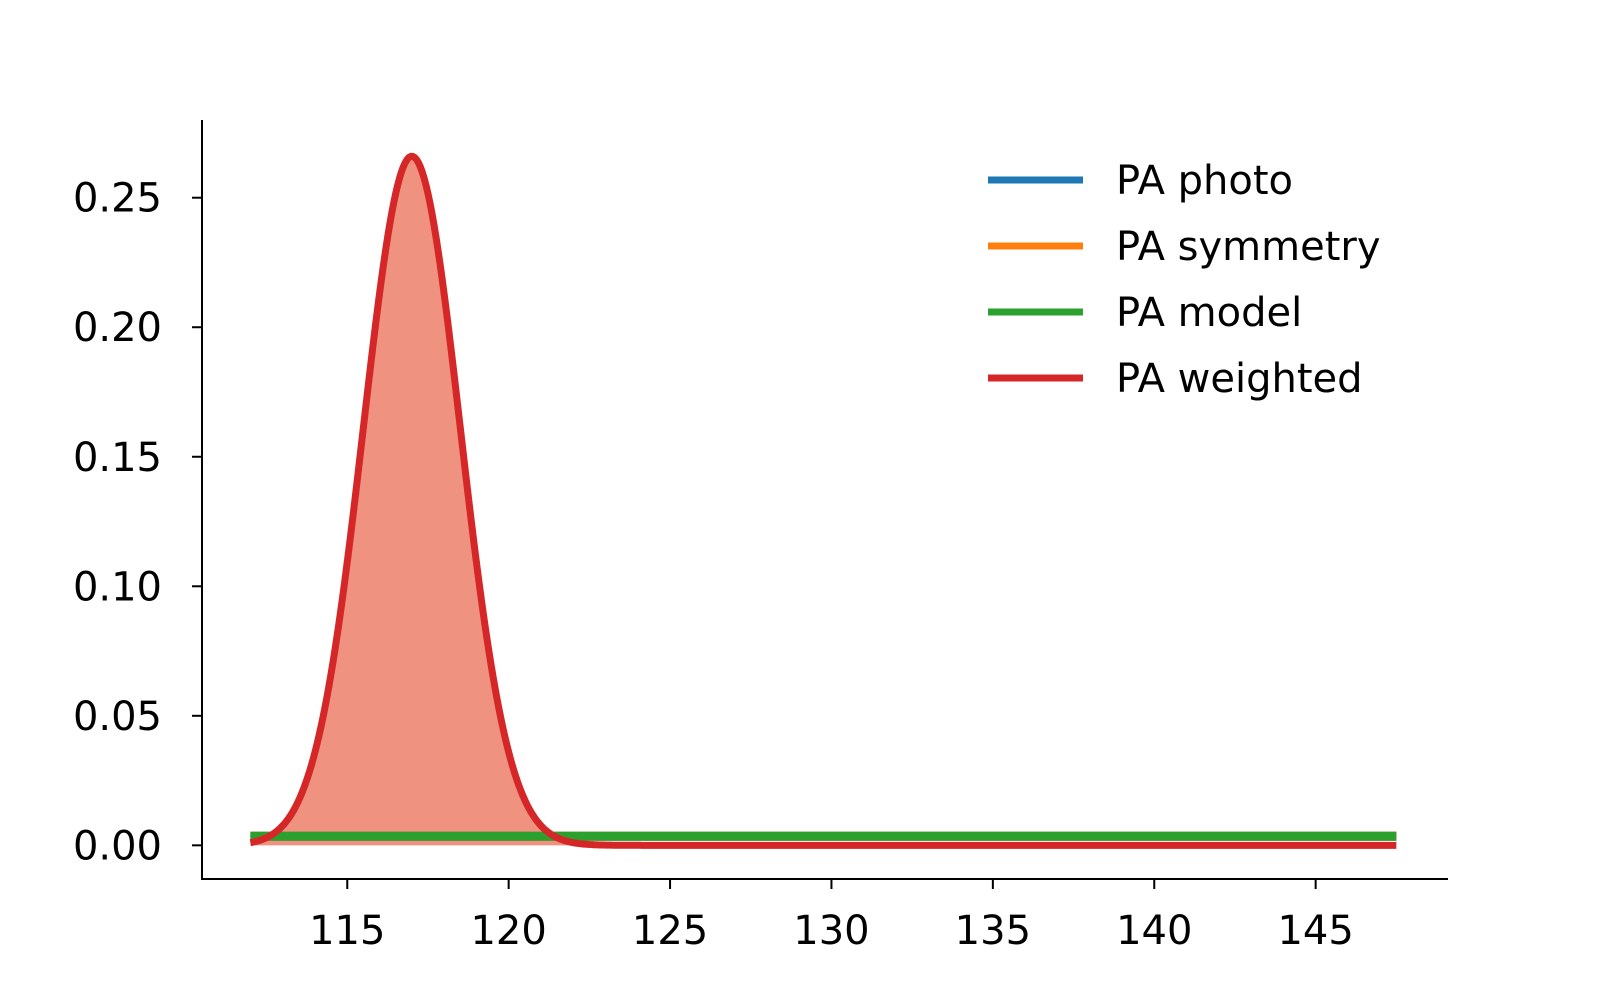 Image resolution: width=1600 pixels, height=1000 pixels. What do you see at coordinates (1204, 181) in the screenshot?
I see `legend-label: PA photo` at bounding box center [1204, 181].